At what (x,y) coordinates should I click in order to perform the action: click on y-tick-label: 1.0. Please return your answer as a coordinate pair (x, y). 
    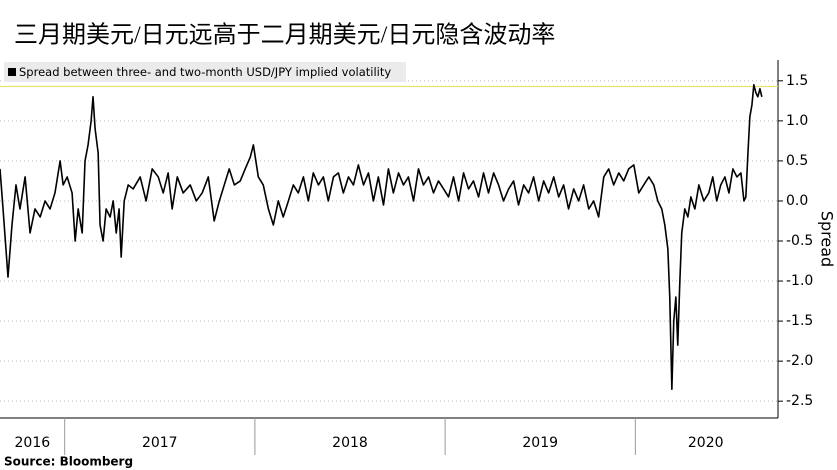
    Looking at the image, I should click on (797, 121).